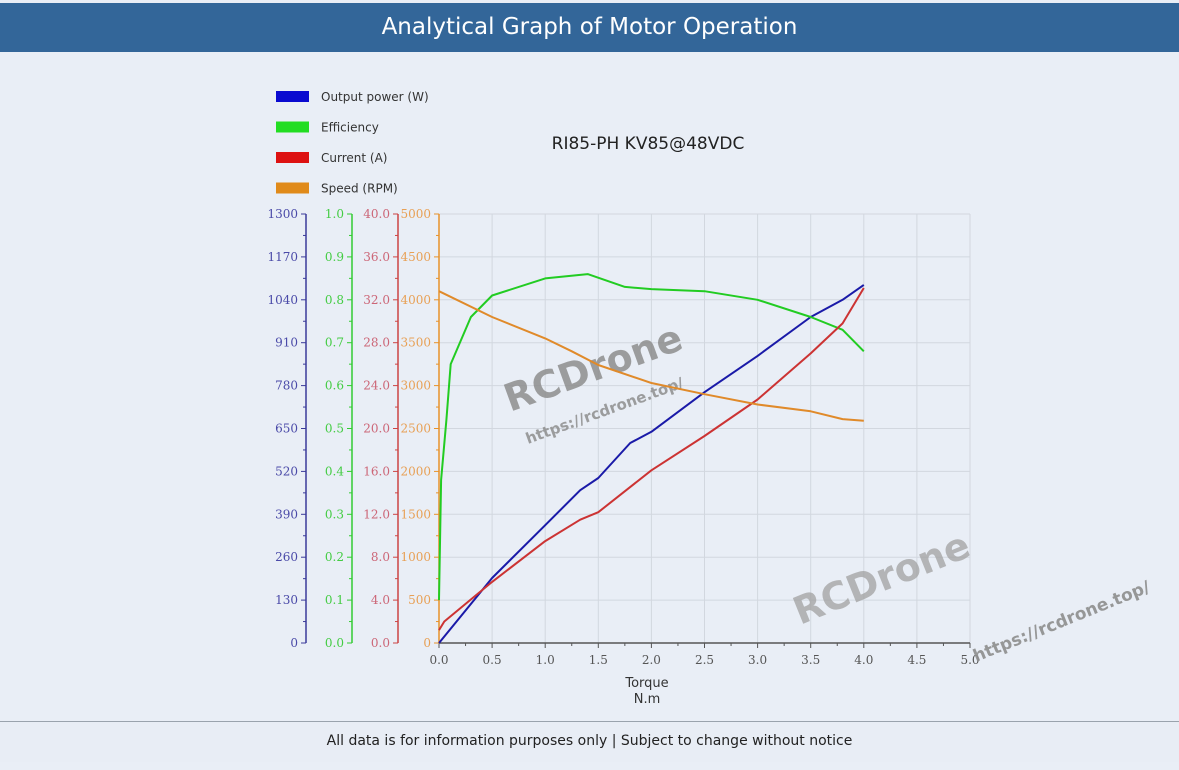 This screenshot has height=770, width=1179. Describe the element at coordinates (286, 343) in the screenshot. I see `y-tick-label: 910` at that location.